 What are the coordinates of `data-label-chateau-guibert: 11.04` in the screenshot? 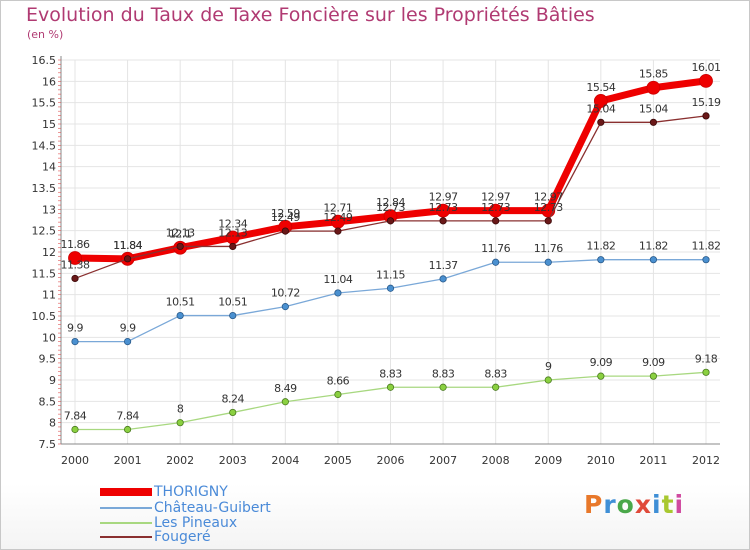 It's located at (337, 279).